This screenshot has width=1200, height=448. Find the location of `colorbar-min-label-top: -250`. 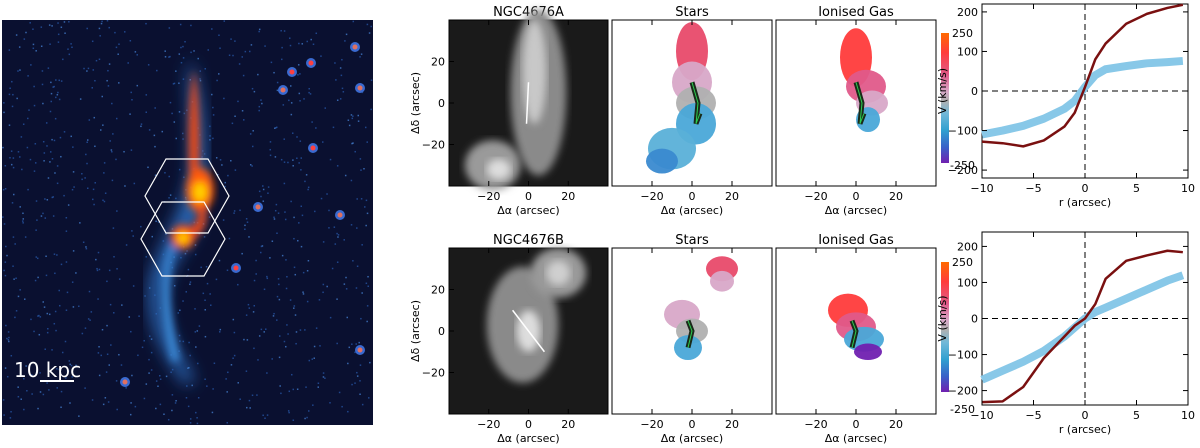

colorbar-min-label-top: -250 is located at coordinates (962, 165).